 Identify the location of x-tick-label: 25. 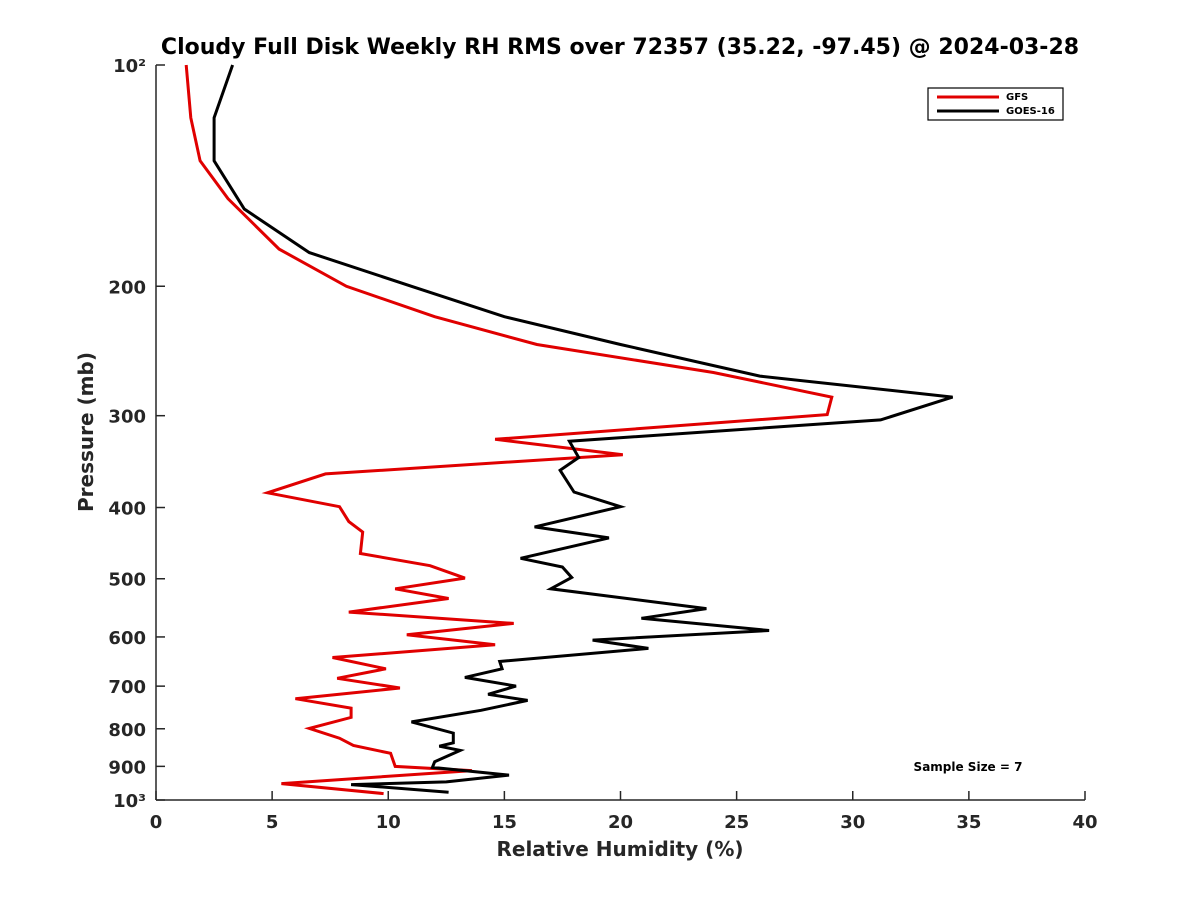
(736, 822).